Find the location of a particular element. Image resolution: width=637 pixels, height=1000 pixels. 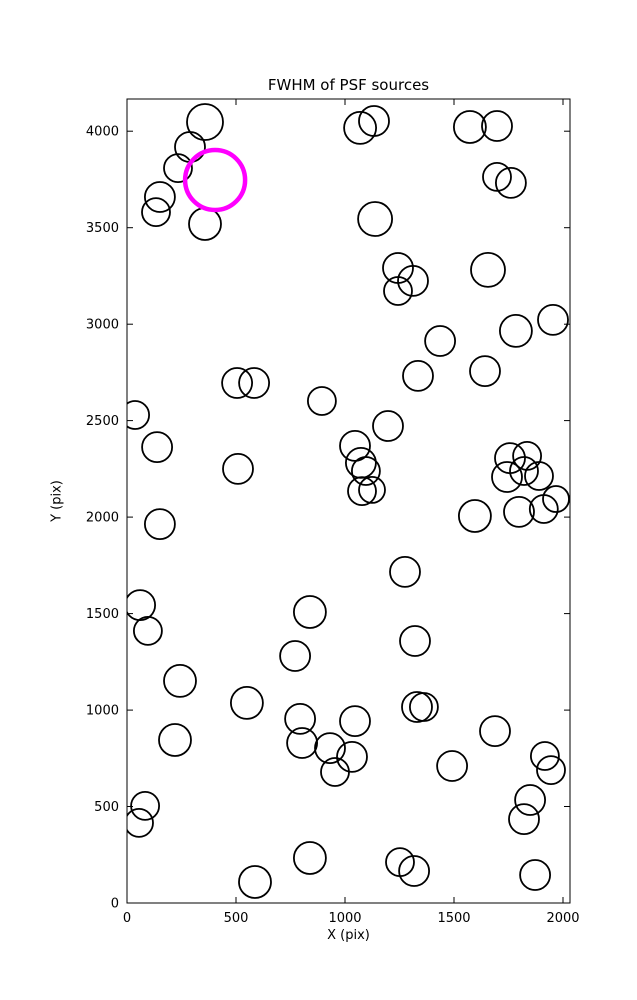

y-tick-label: 1000 is located at coordinates (102, 711).